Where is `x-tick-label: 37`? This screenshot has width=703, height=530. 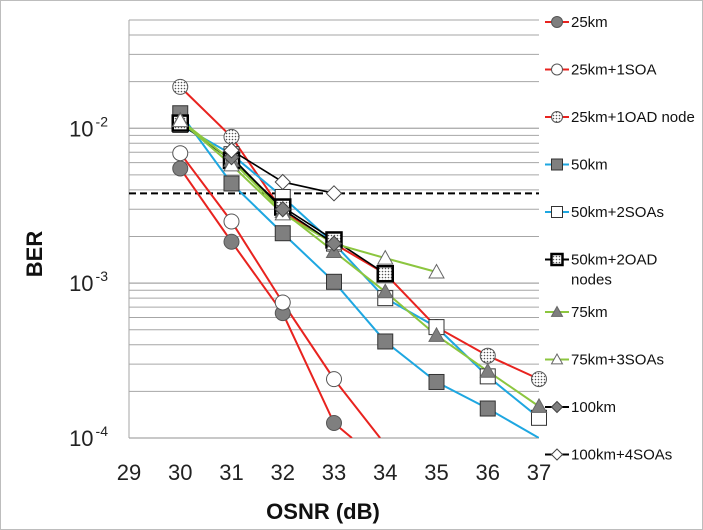
x-tick-label: 37 is located at coordinates (539, 472).